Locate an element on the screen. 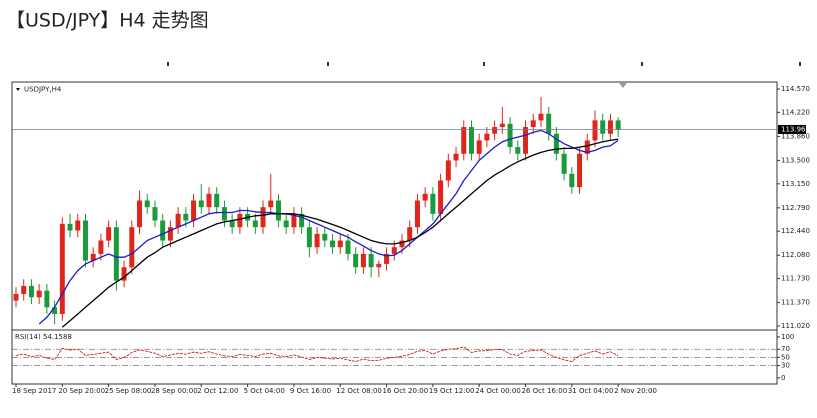  x-tick-label: 2 Oct 12:00 is located at coordinates (217, 391).